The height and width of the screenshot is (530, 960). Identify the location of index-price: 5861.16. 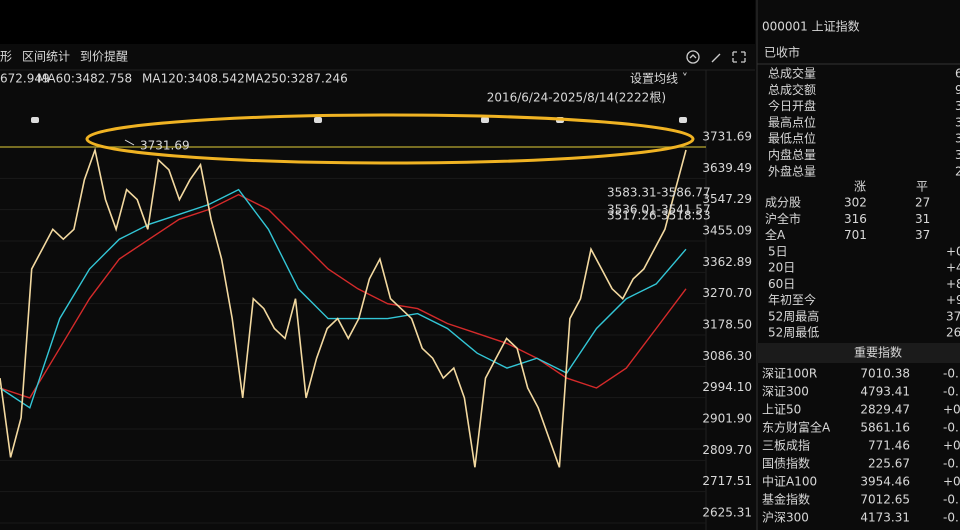
(885, 428).